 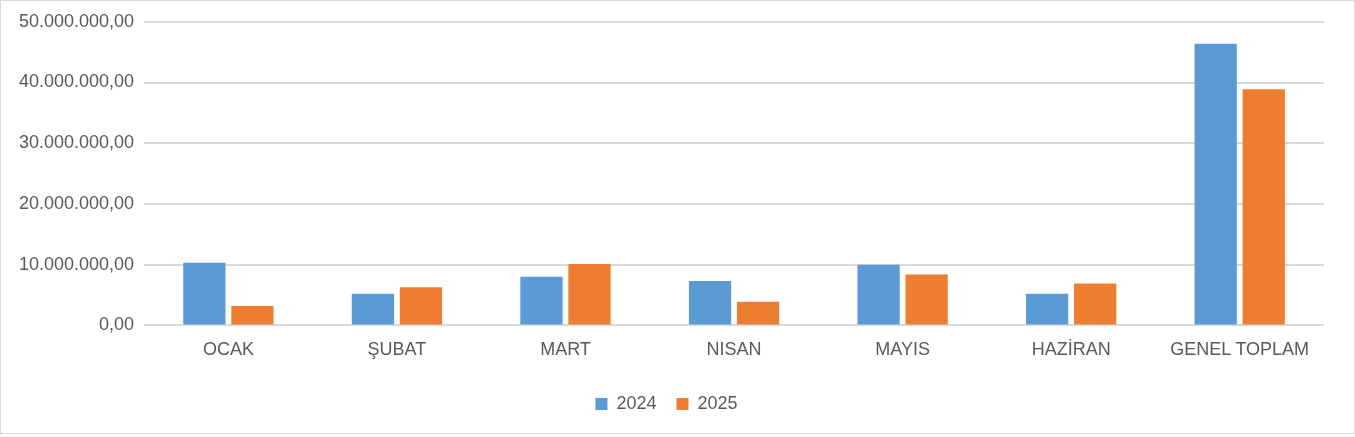 What do you see at coordinates (76, 20) in the screenshot?
I see `y-tick-label: 50.000.000,00` at bounding box center [76, 20].